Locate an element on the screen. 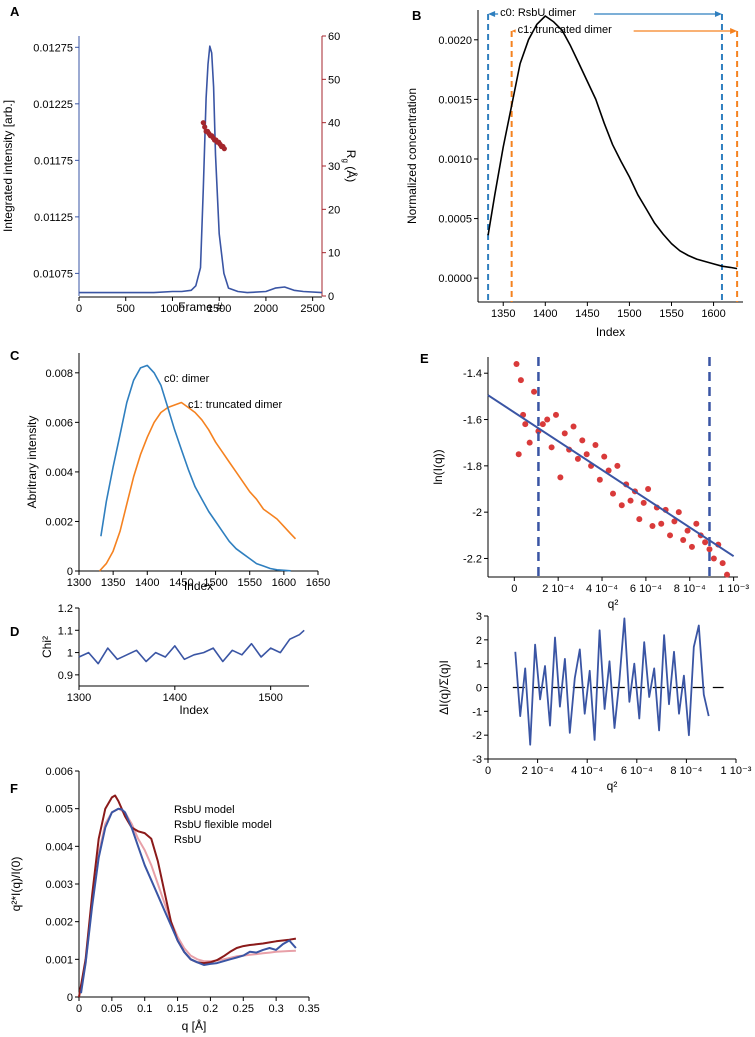  y-tick-label: -3 is located at coordinates (477, 760).